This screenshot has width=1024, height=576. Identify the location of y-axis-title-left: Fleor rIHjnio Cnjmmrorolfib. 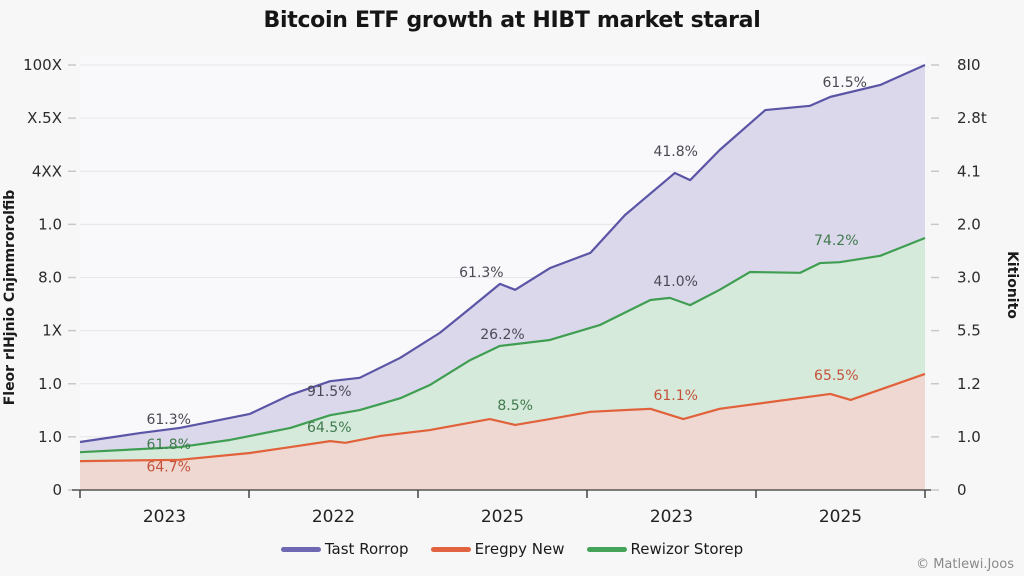
(10, 298).